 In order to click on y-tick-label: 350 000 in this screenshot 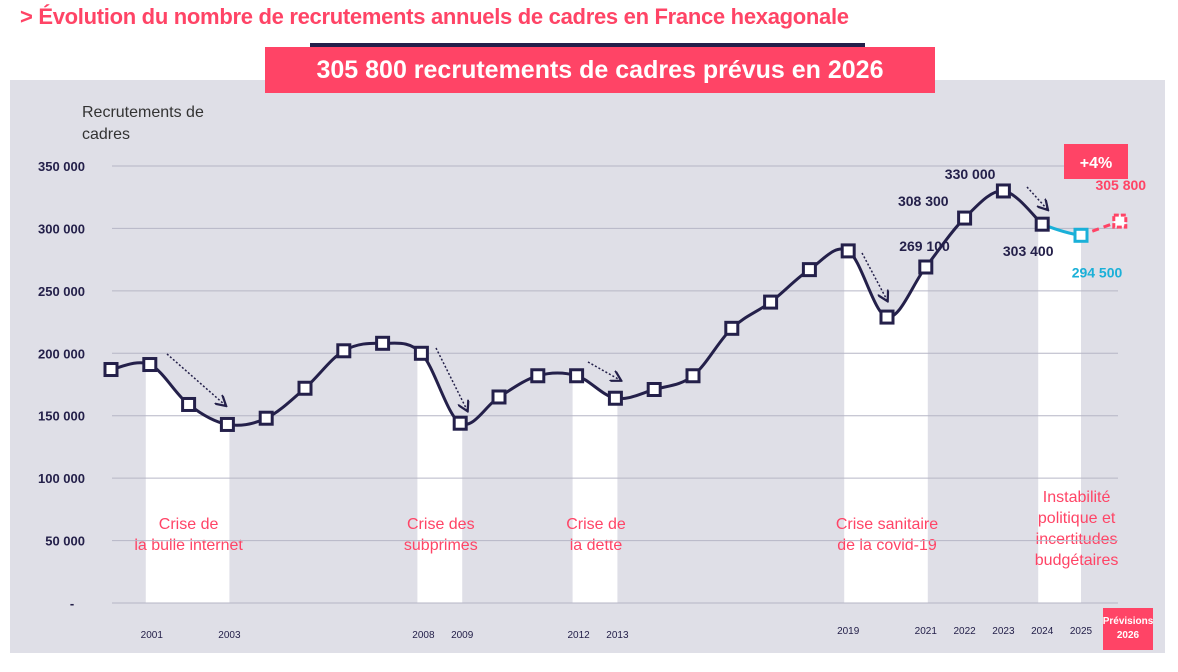, I will do `click(61, 166)`.